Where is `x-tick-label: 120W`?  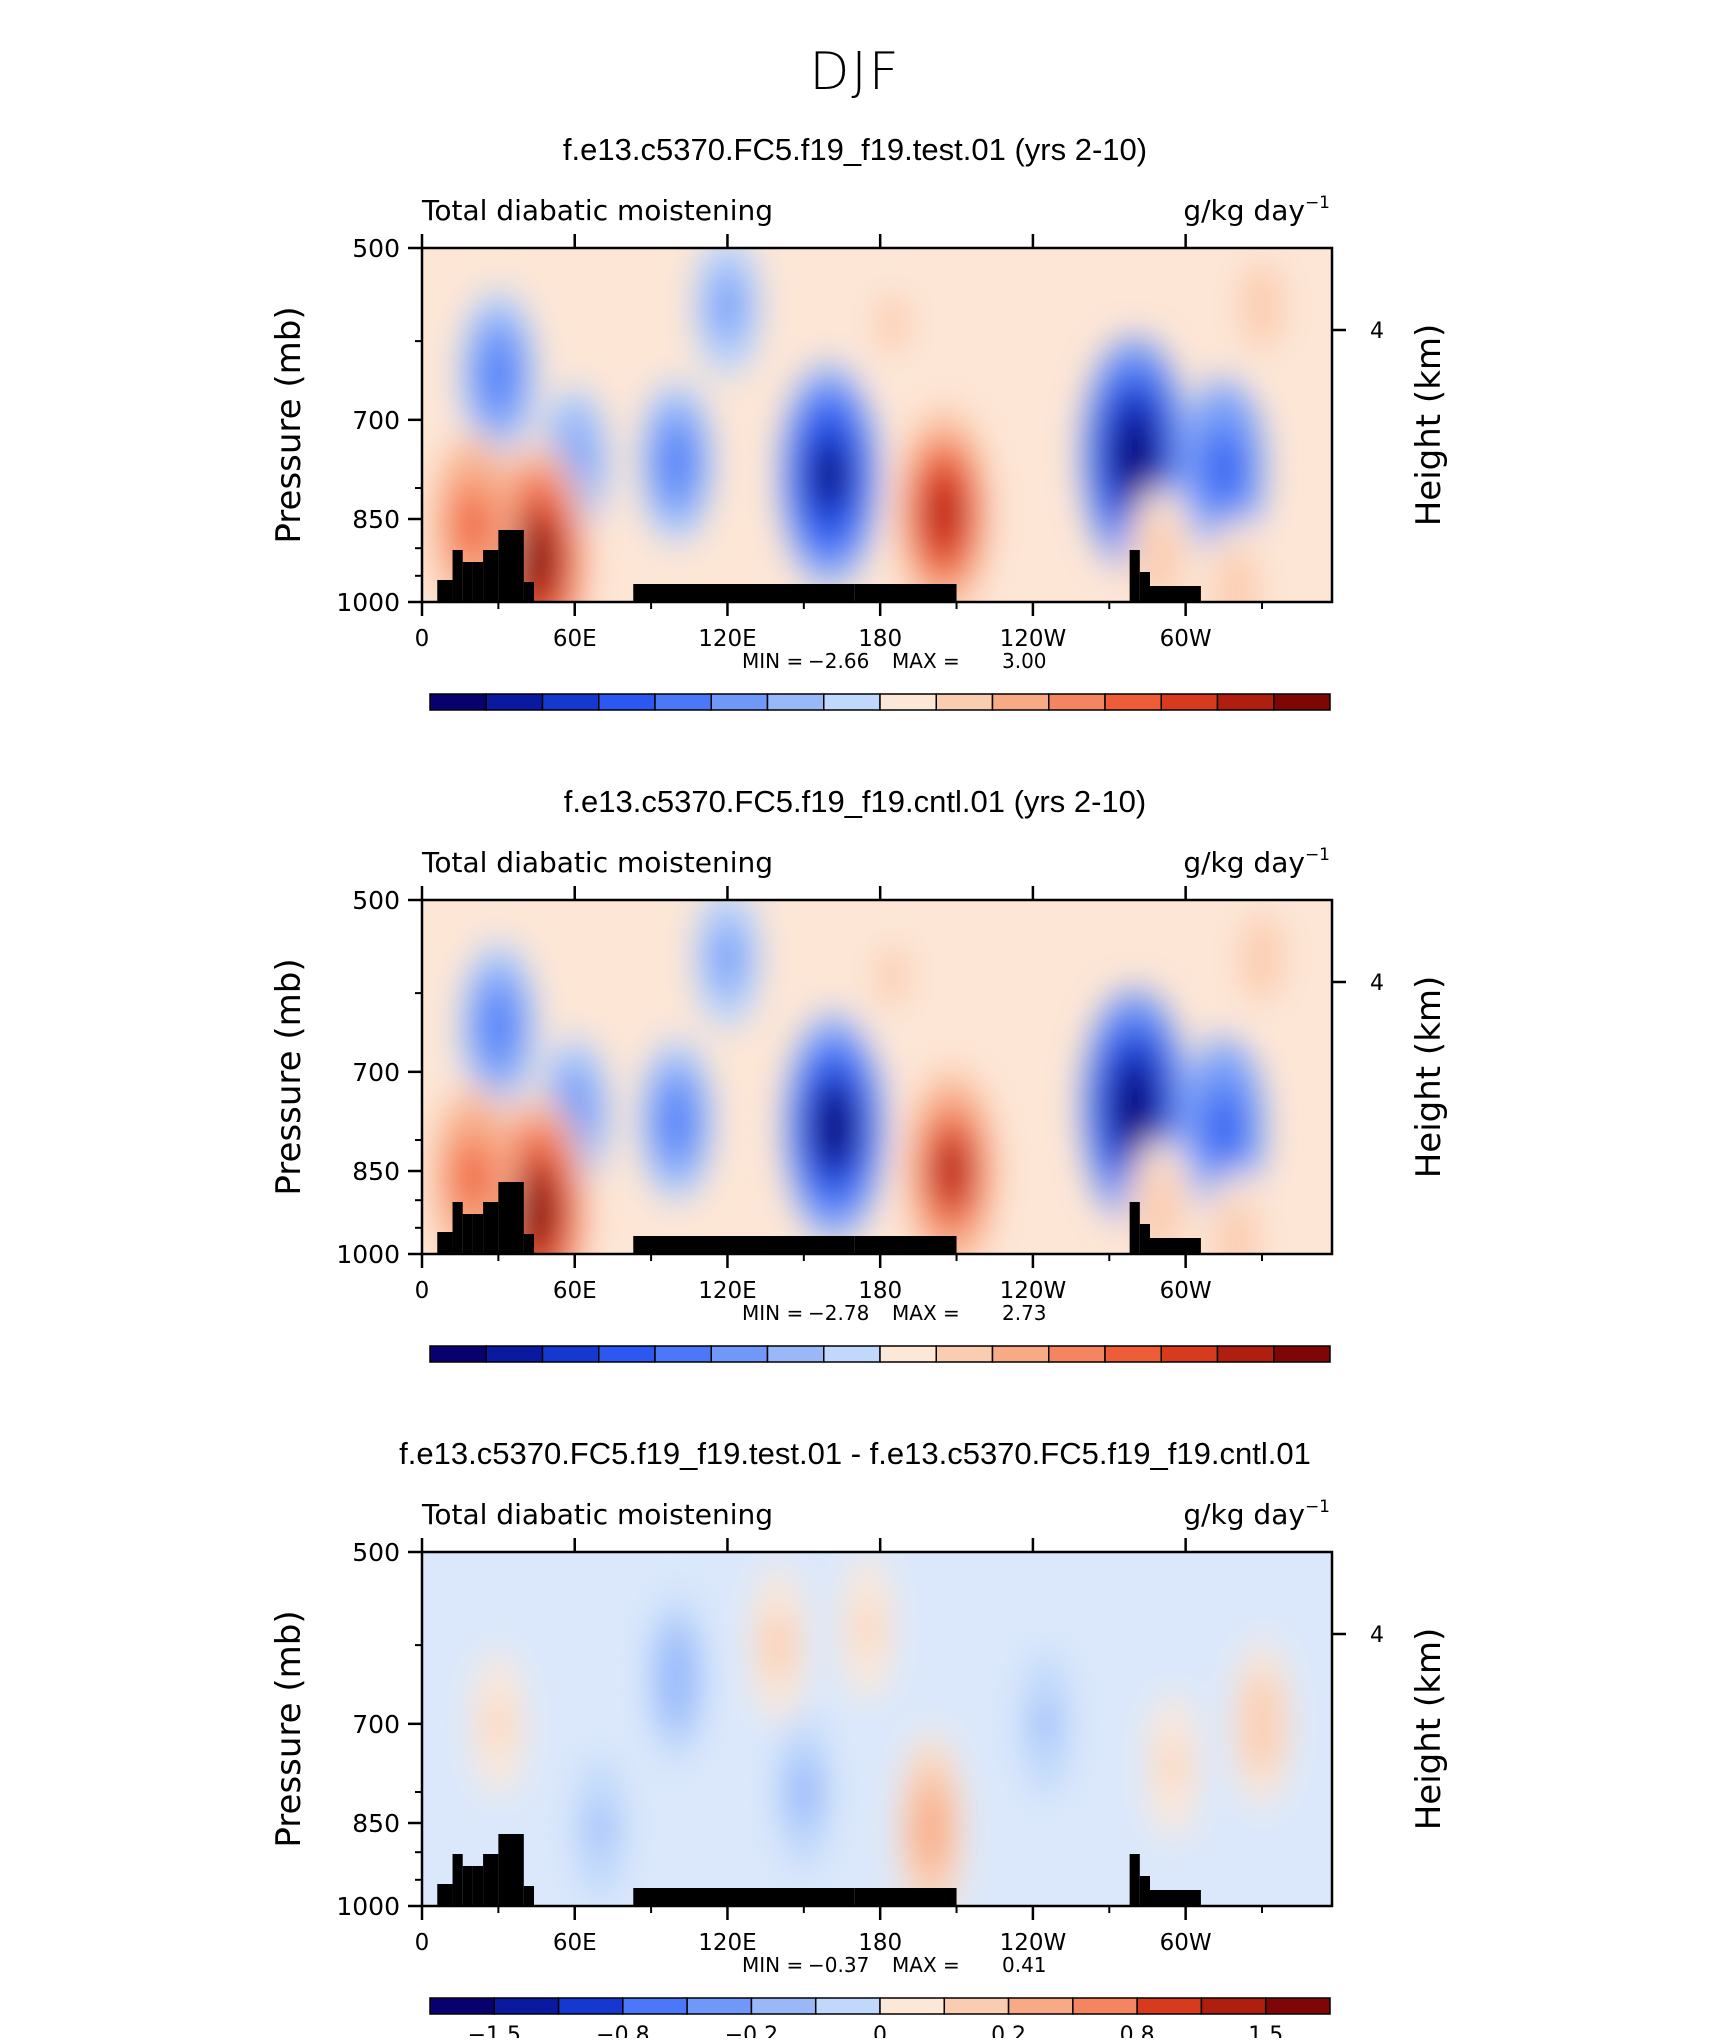
x-tick-label: 120W is located at coordinates (1033, 1943).